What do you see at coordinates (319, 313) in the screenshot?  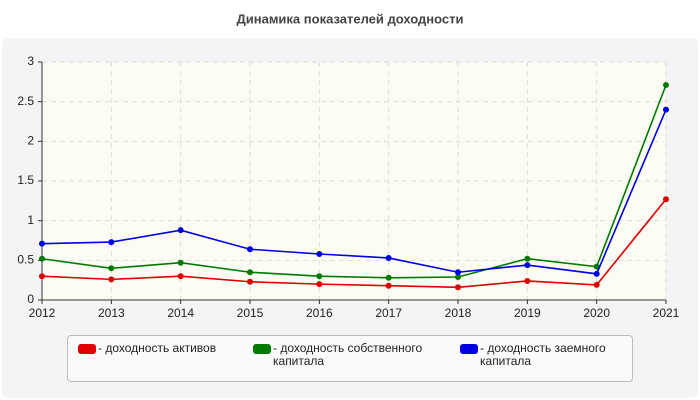 I see `x-tick-label: 2016` at bounding box center [319, 313].